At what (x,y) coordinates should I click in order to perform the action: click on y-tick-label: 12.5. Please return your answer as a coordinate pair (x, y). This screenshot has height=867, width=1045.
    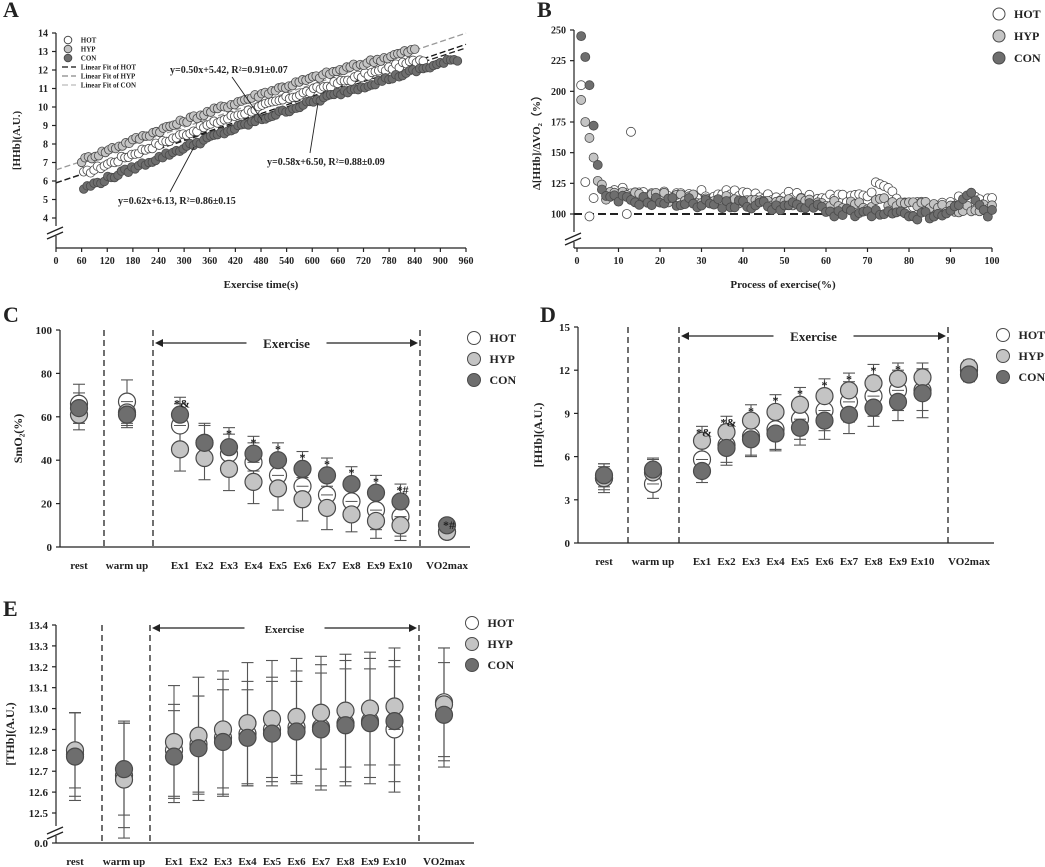
    Looking at the image, I should click on (39, 814).